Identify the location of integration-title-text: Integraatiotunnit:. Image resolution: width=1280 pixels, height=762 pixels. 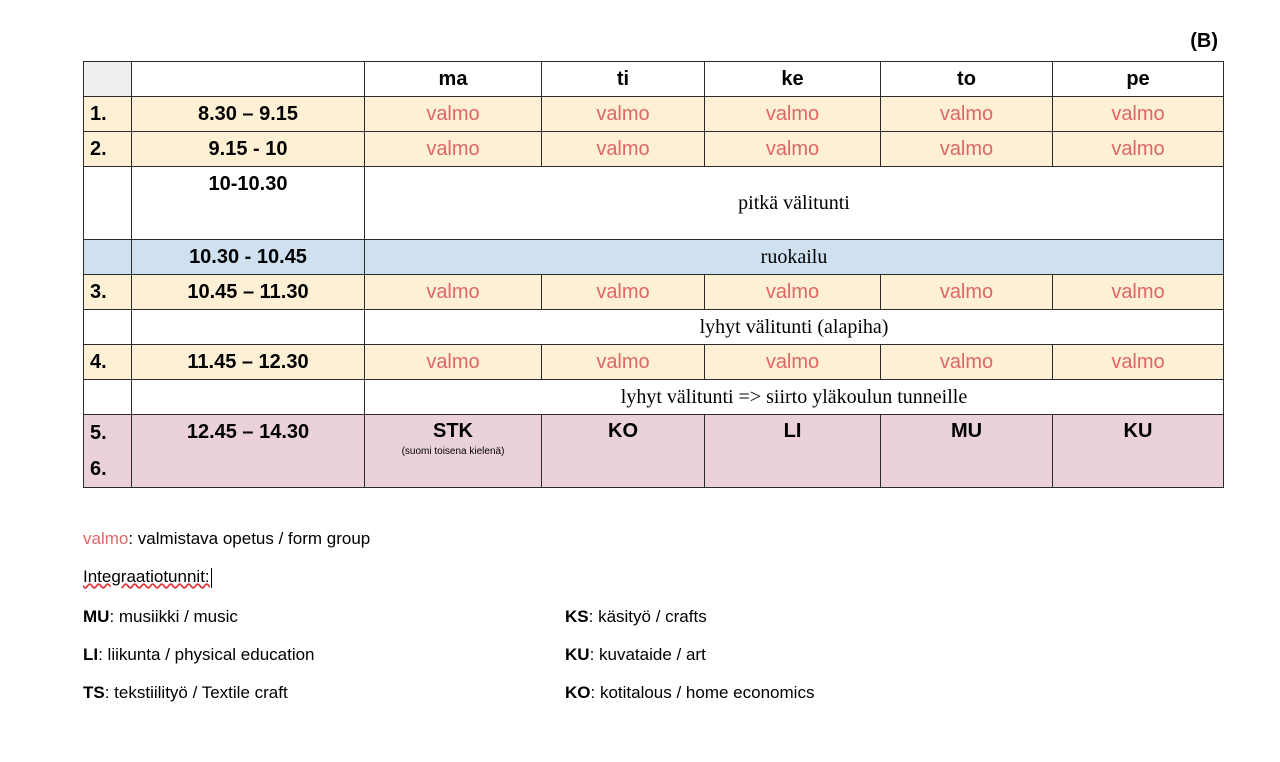
(146, 576).